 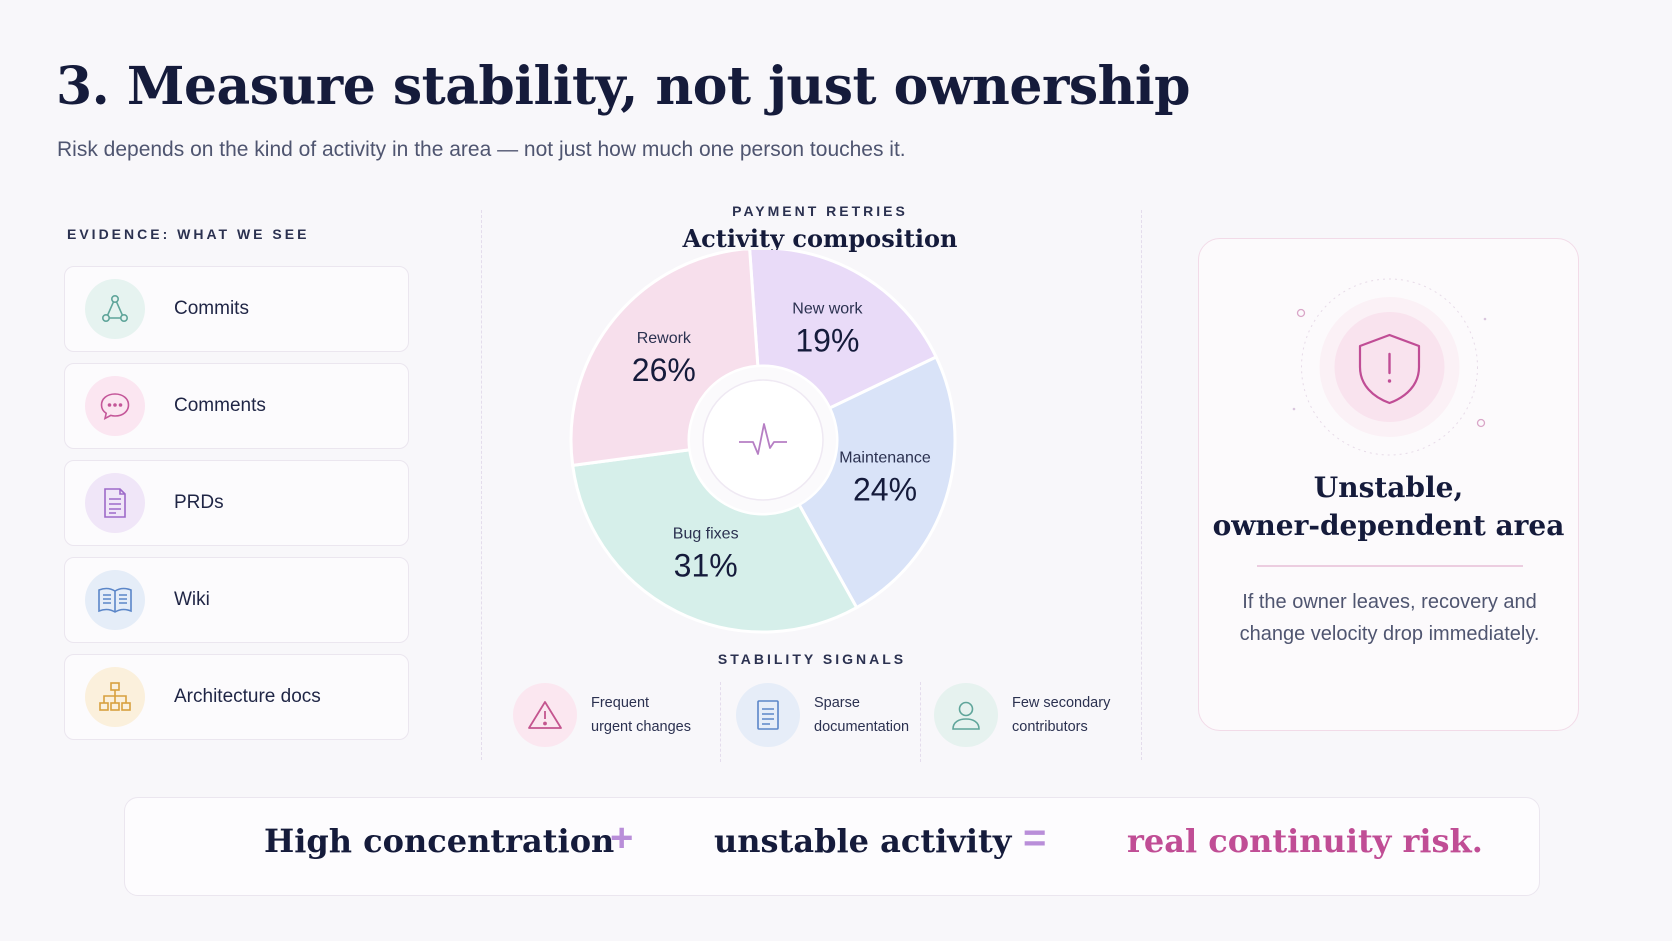 I want to click on page-title: 3. Measure stability, not just ownership, so click(x=623, y=86).